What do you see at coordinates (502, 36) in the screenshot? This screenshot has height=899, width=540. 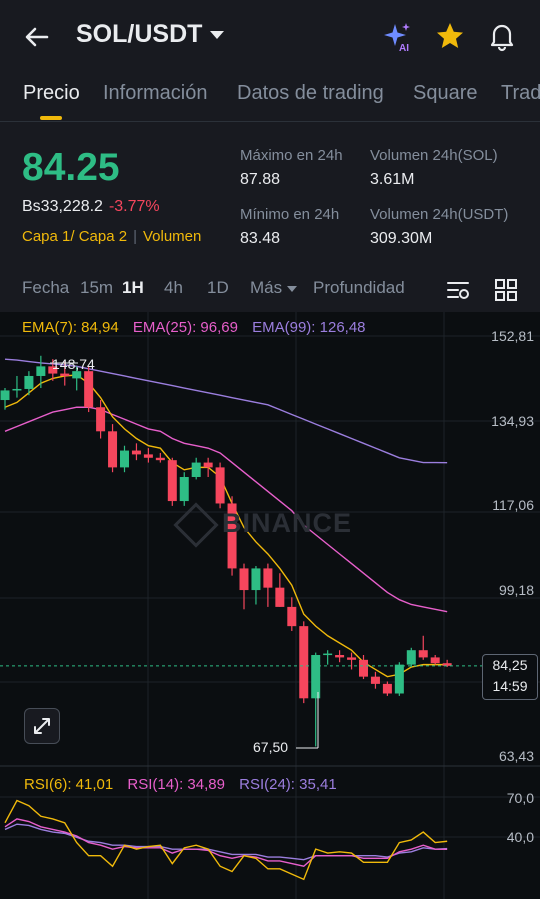 I see `bell-icon` at bounding box center [502, 36].